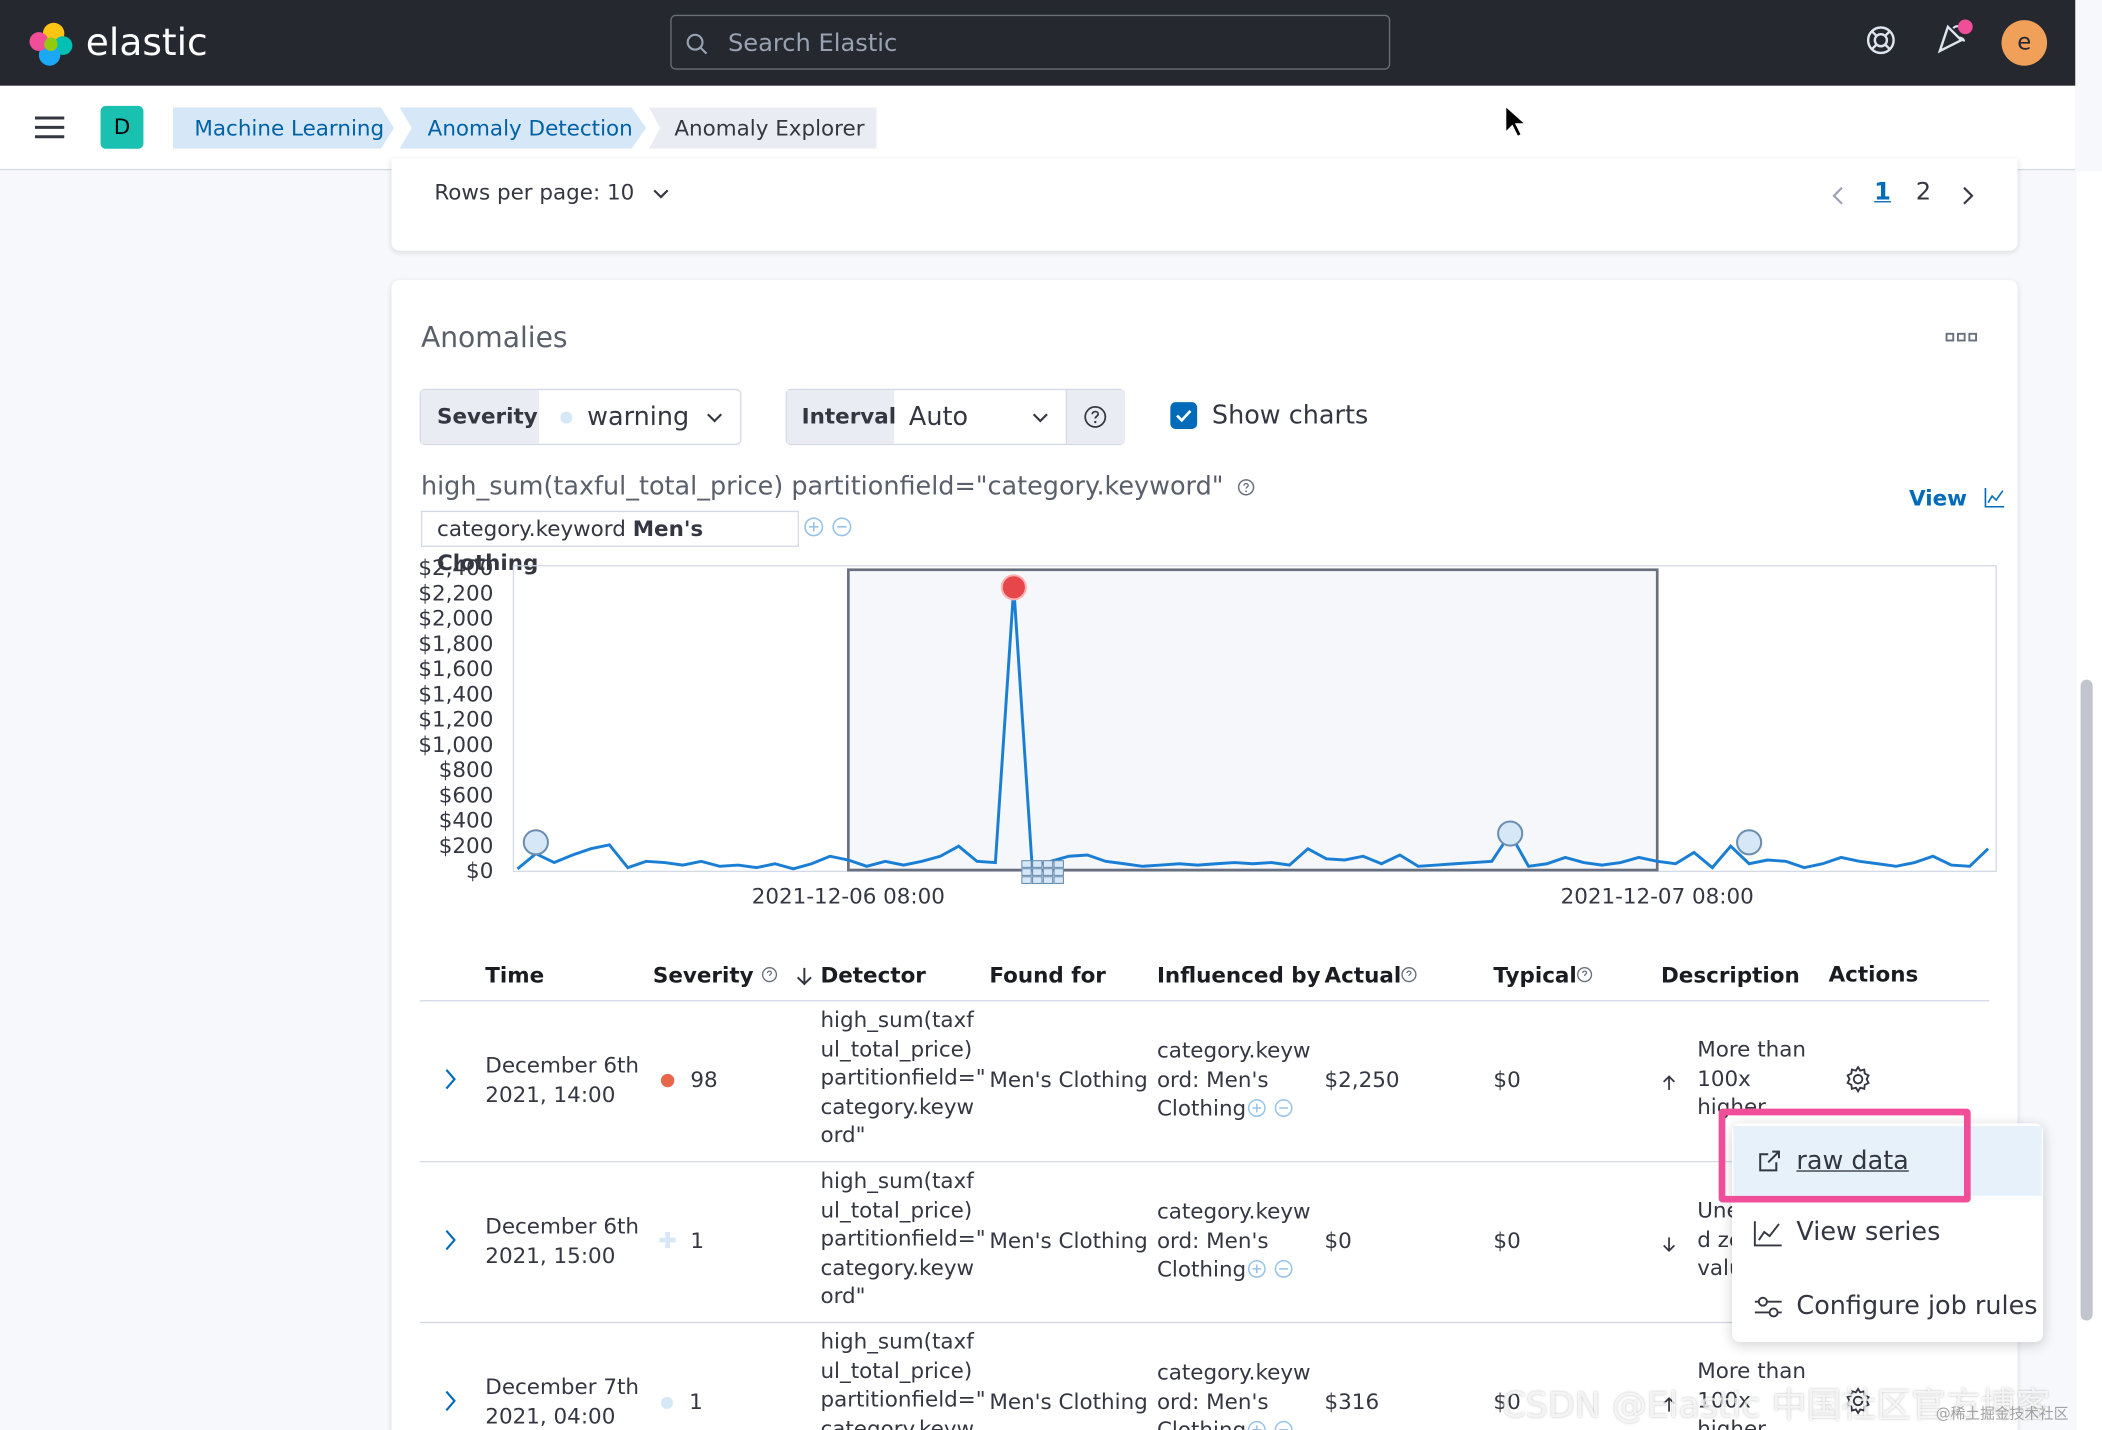 This screenshot has height=1430, width=2102. I want to click on help-lifebuoy-icon, so click(1881, 40).